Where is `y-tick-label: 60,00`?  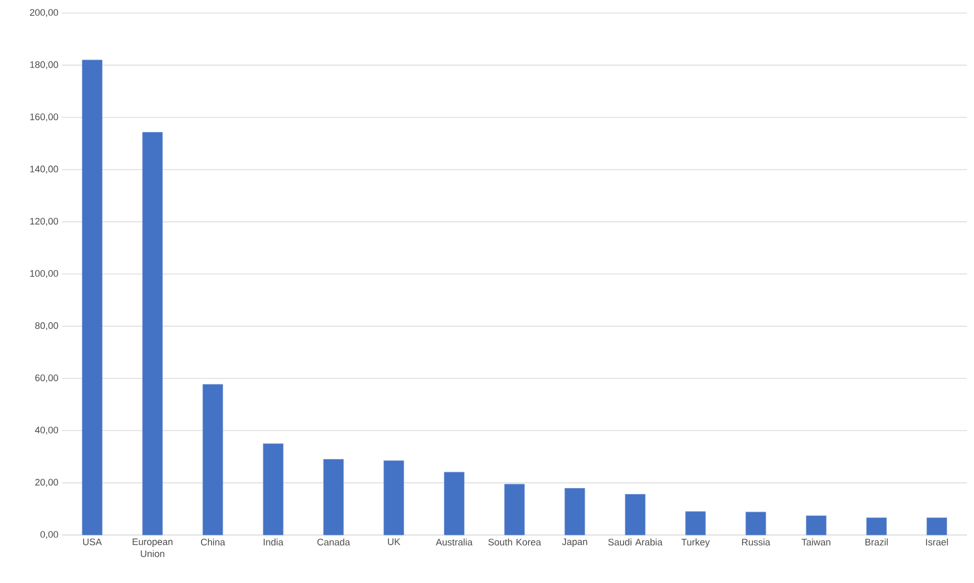
y-tick-label: 60,00 is located at coordinates (46, 378).